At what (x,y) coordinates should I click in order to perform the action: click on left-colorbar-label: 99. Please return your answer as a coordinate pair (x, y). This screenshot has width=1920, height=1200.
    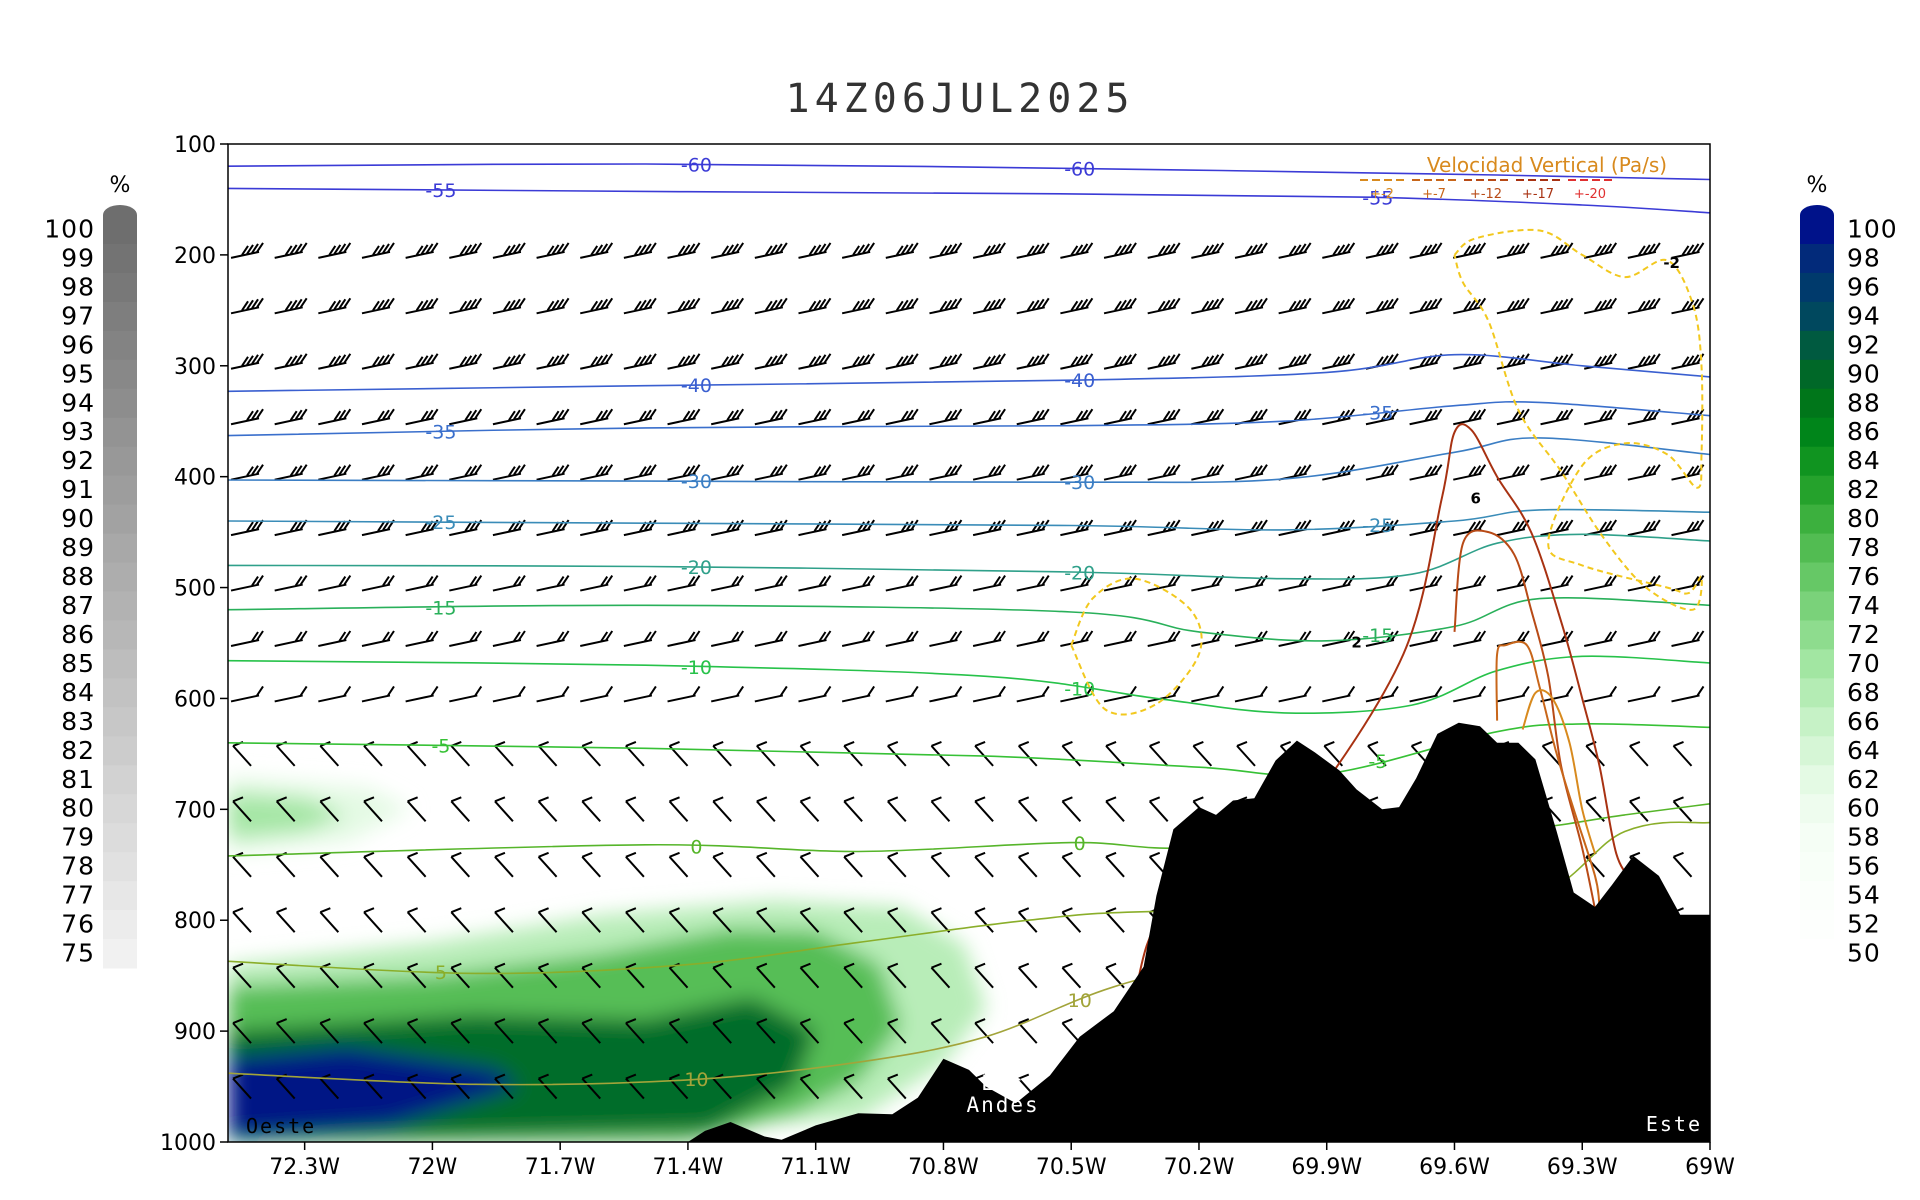
    Looking at the image, I should click on (78, 257).